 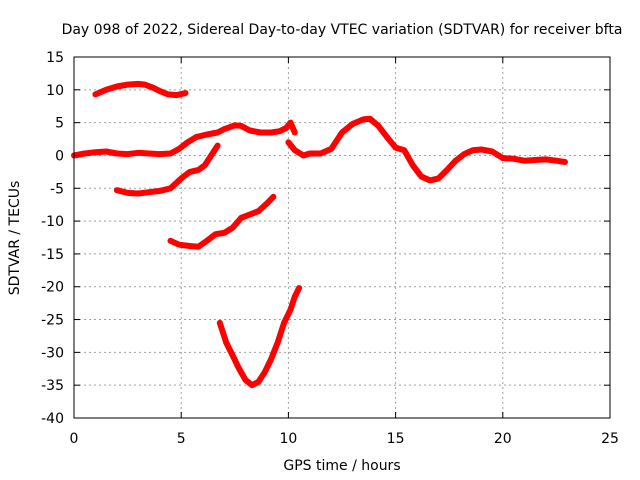 What do you see at coordinates (288, 439) in the screenshot?
I see `x-tick-label: 10` at bounding box center [288, 439].